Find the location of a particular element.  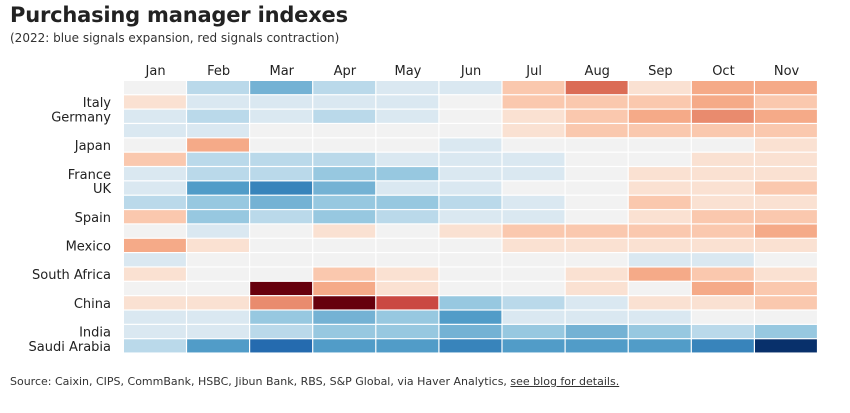

column-label-mar: Mar is located at coordinates (281, 71).